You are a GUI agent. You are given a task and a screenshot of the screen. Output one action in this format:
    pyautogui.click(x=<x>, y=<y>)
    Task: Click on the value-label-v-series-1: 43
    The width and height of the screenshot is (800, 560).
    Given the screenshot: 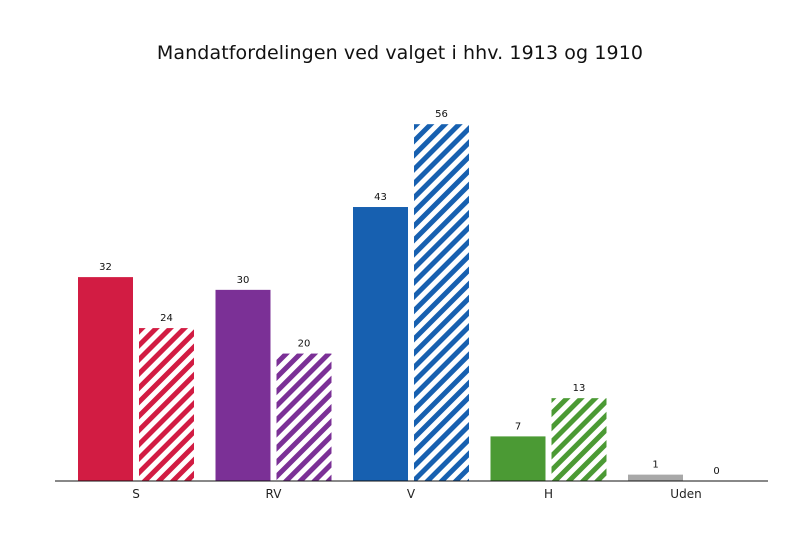 What is the action you would take?
    pyautogui.click(x=380, y=197)
    